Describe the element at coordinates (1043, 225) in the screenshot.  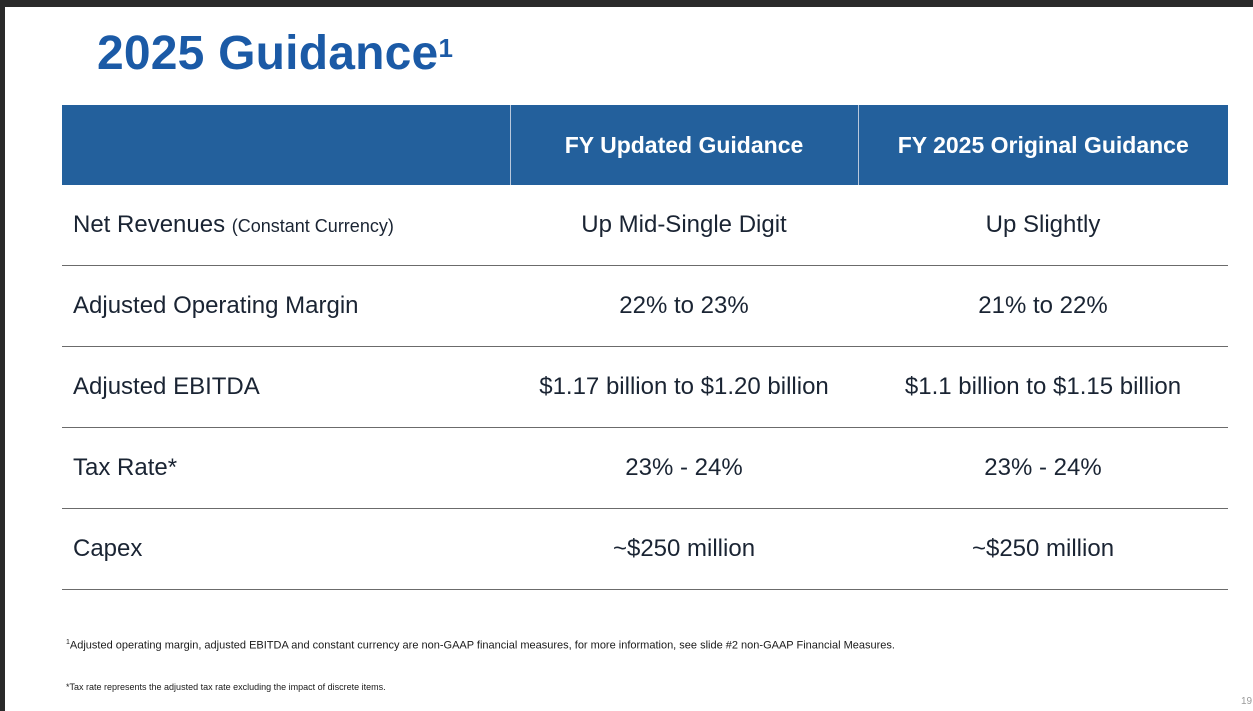
I see `cell-original-guidance: Up Slightly` at that location.